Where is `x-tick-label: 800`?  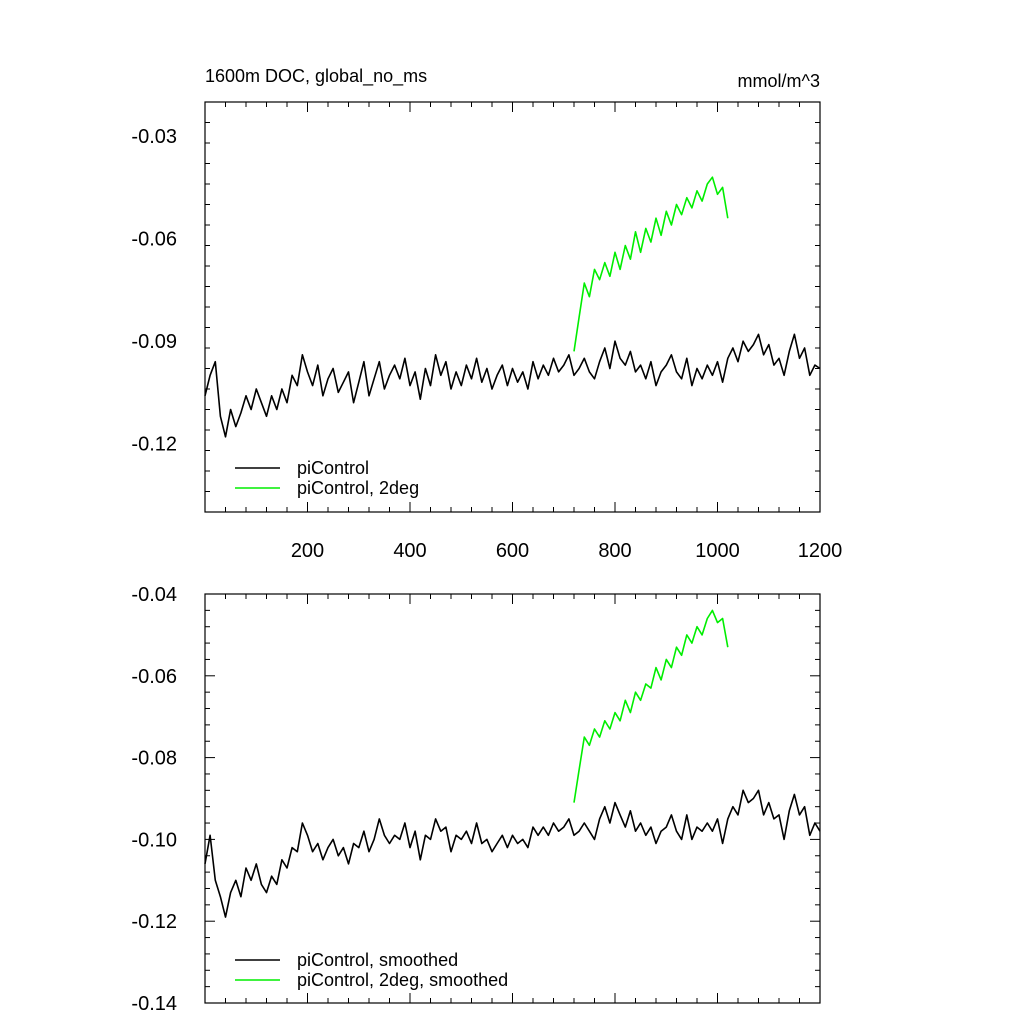 x-tick-label: 800 is located at coordinates (614, 551).